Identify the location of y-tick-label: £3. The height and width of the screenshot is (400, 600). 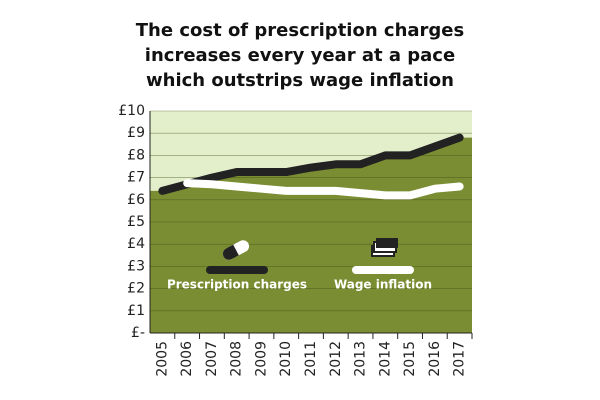
(136, 266).